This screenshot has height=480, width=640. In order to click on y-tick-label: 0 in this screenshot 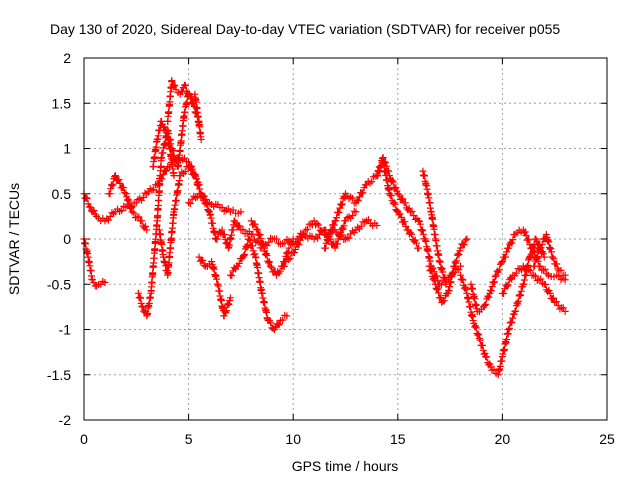, I will do `click(67, 239)`.